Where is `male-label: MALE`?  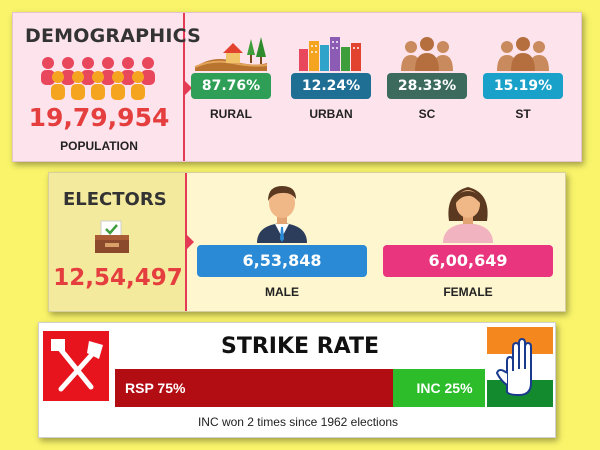
male-label: MALE is located at coordinates (282, 292).